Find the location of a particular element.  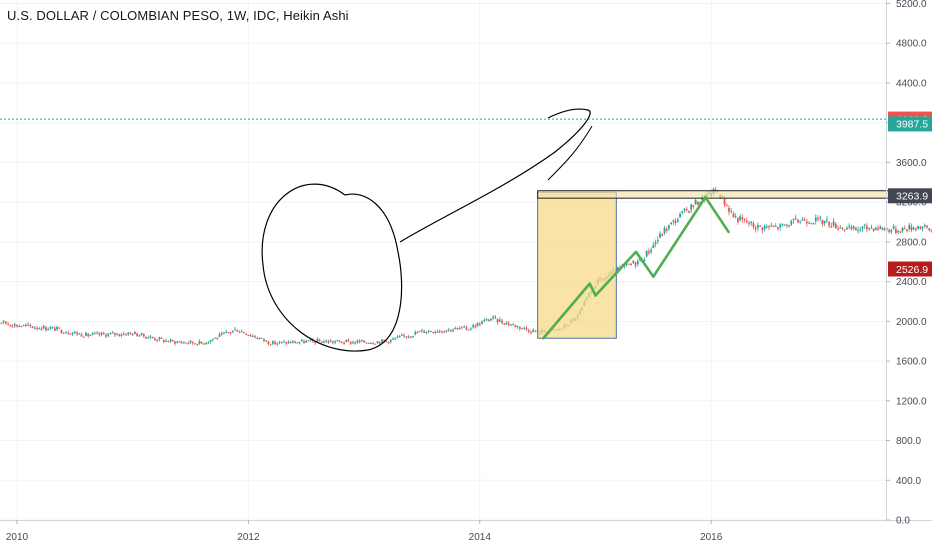

y-tick-label: 2800.0 is located at coordinates (911, 242).